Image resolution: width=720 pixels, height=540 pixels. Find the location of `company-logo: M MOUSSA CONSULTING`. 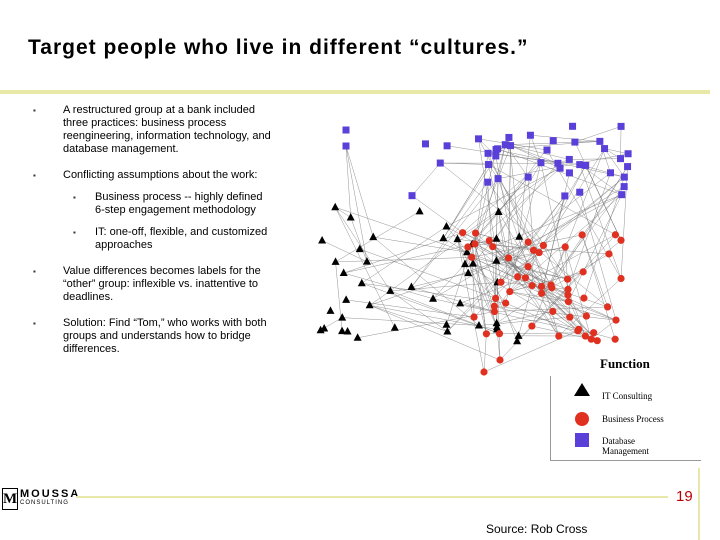

company-logo: M MOUSSA CONSULTING is located at coordinates (40, 498).